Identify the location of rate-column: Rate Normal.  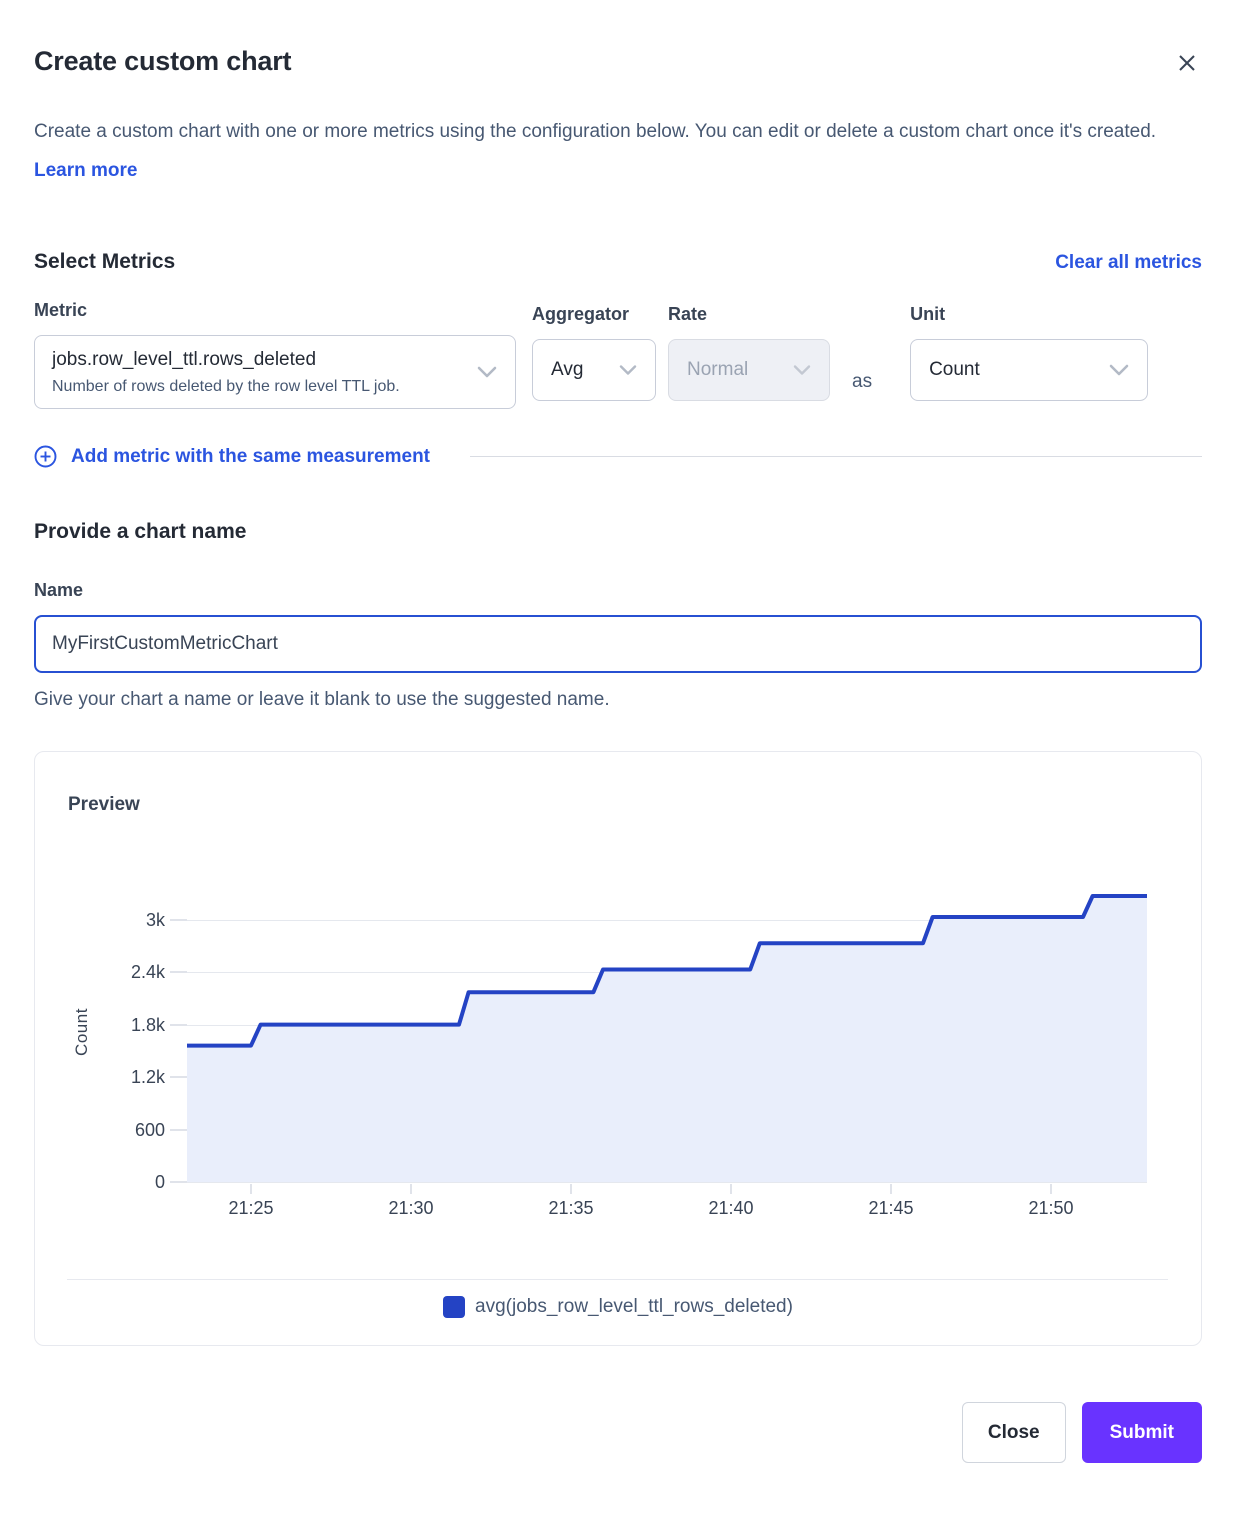
(749, 352).